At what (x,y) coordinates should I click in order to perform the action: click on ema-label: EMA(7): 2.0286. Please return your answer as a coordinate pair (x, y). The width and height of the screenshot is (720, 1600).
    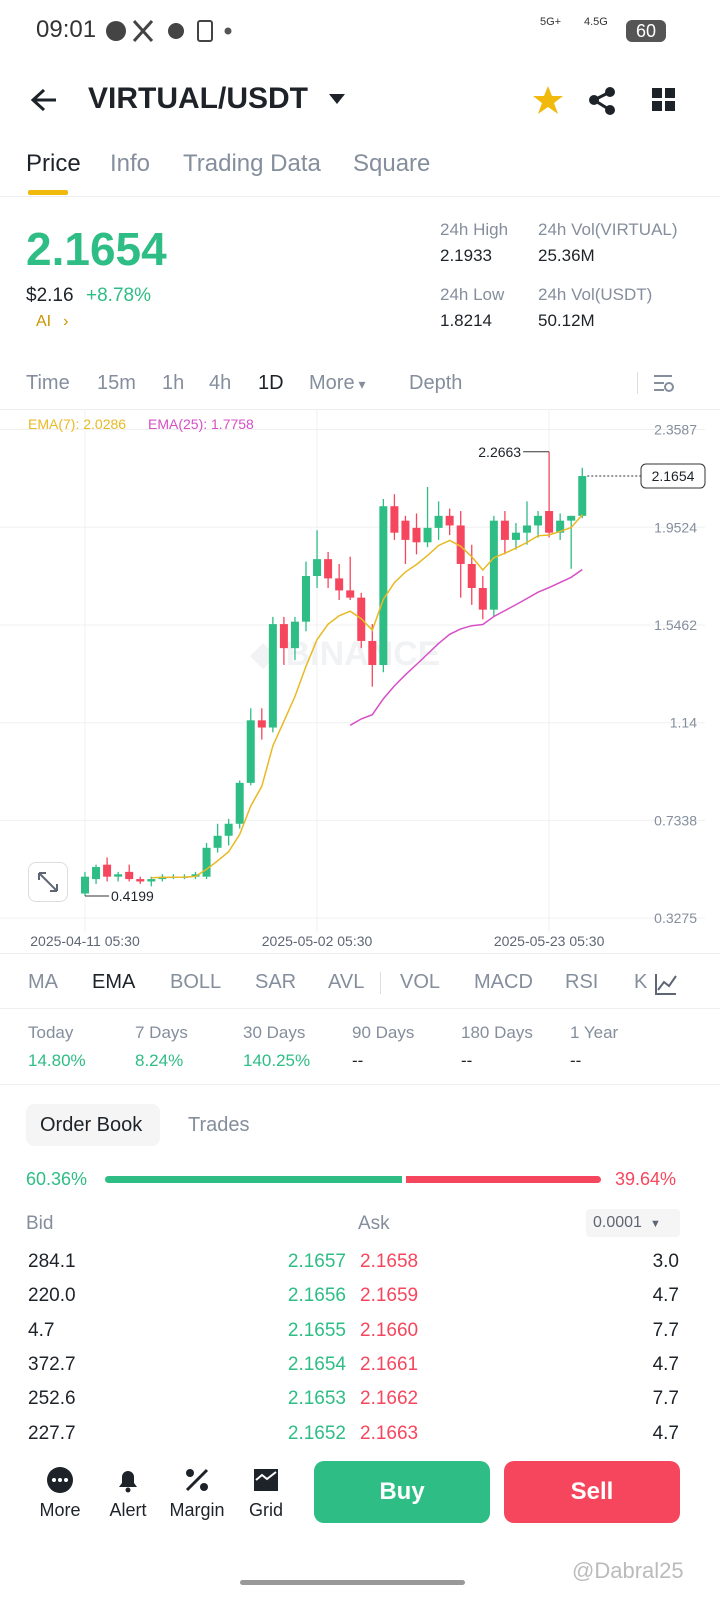
    Looking at the image, I should click on (77, 424).